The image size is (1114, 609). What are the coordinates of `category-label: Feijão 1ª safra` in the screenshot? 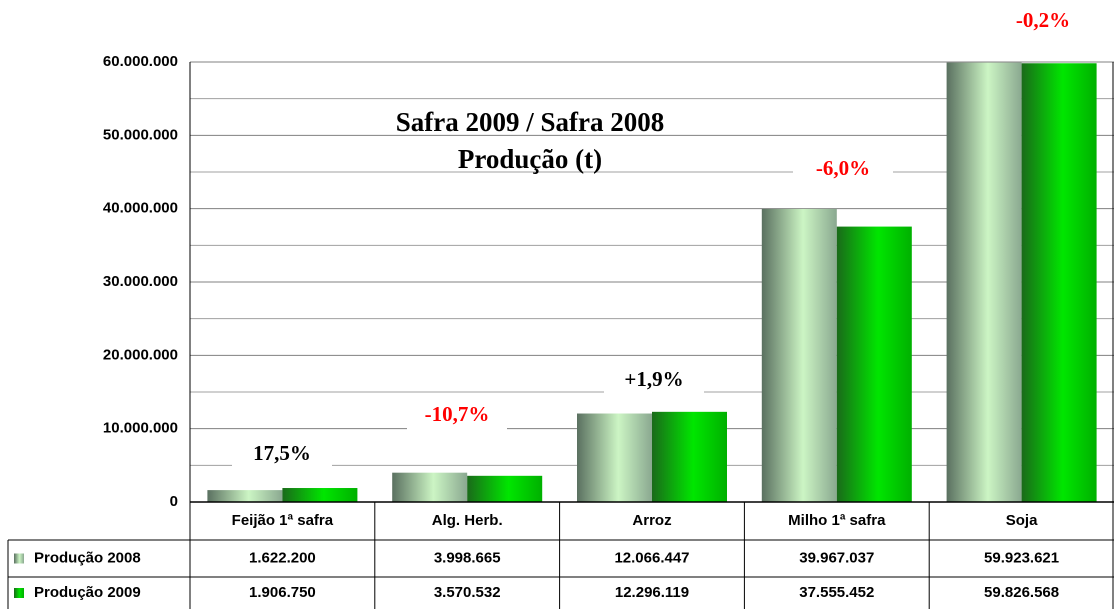 It's located at (283, 520).